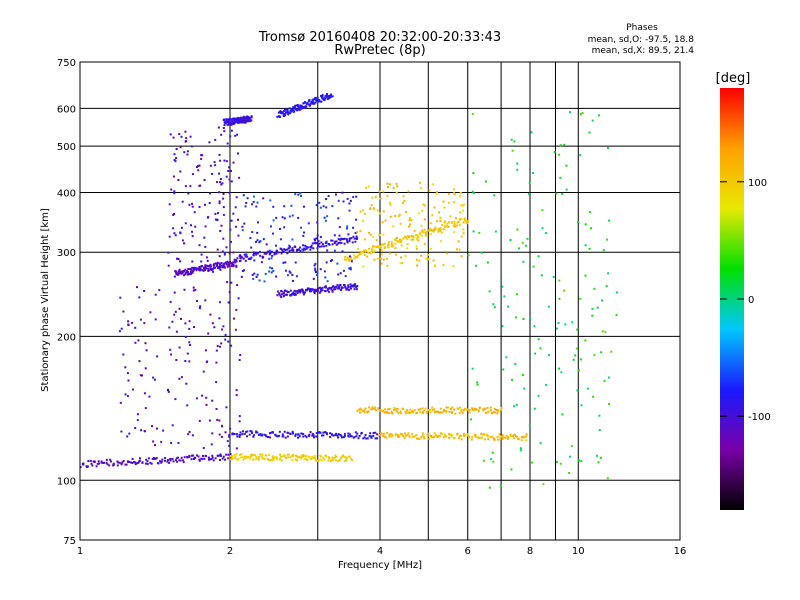 The height and width of the screenshot is (600, 800). What do you see at coordinates (643, 51) in the screenshot?
I see `stats-line-x: mean, sd,X: 89.5, 21.4` at bounding box center [643, 51].